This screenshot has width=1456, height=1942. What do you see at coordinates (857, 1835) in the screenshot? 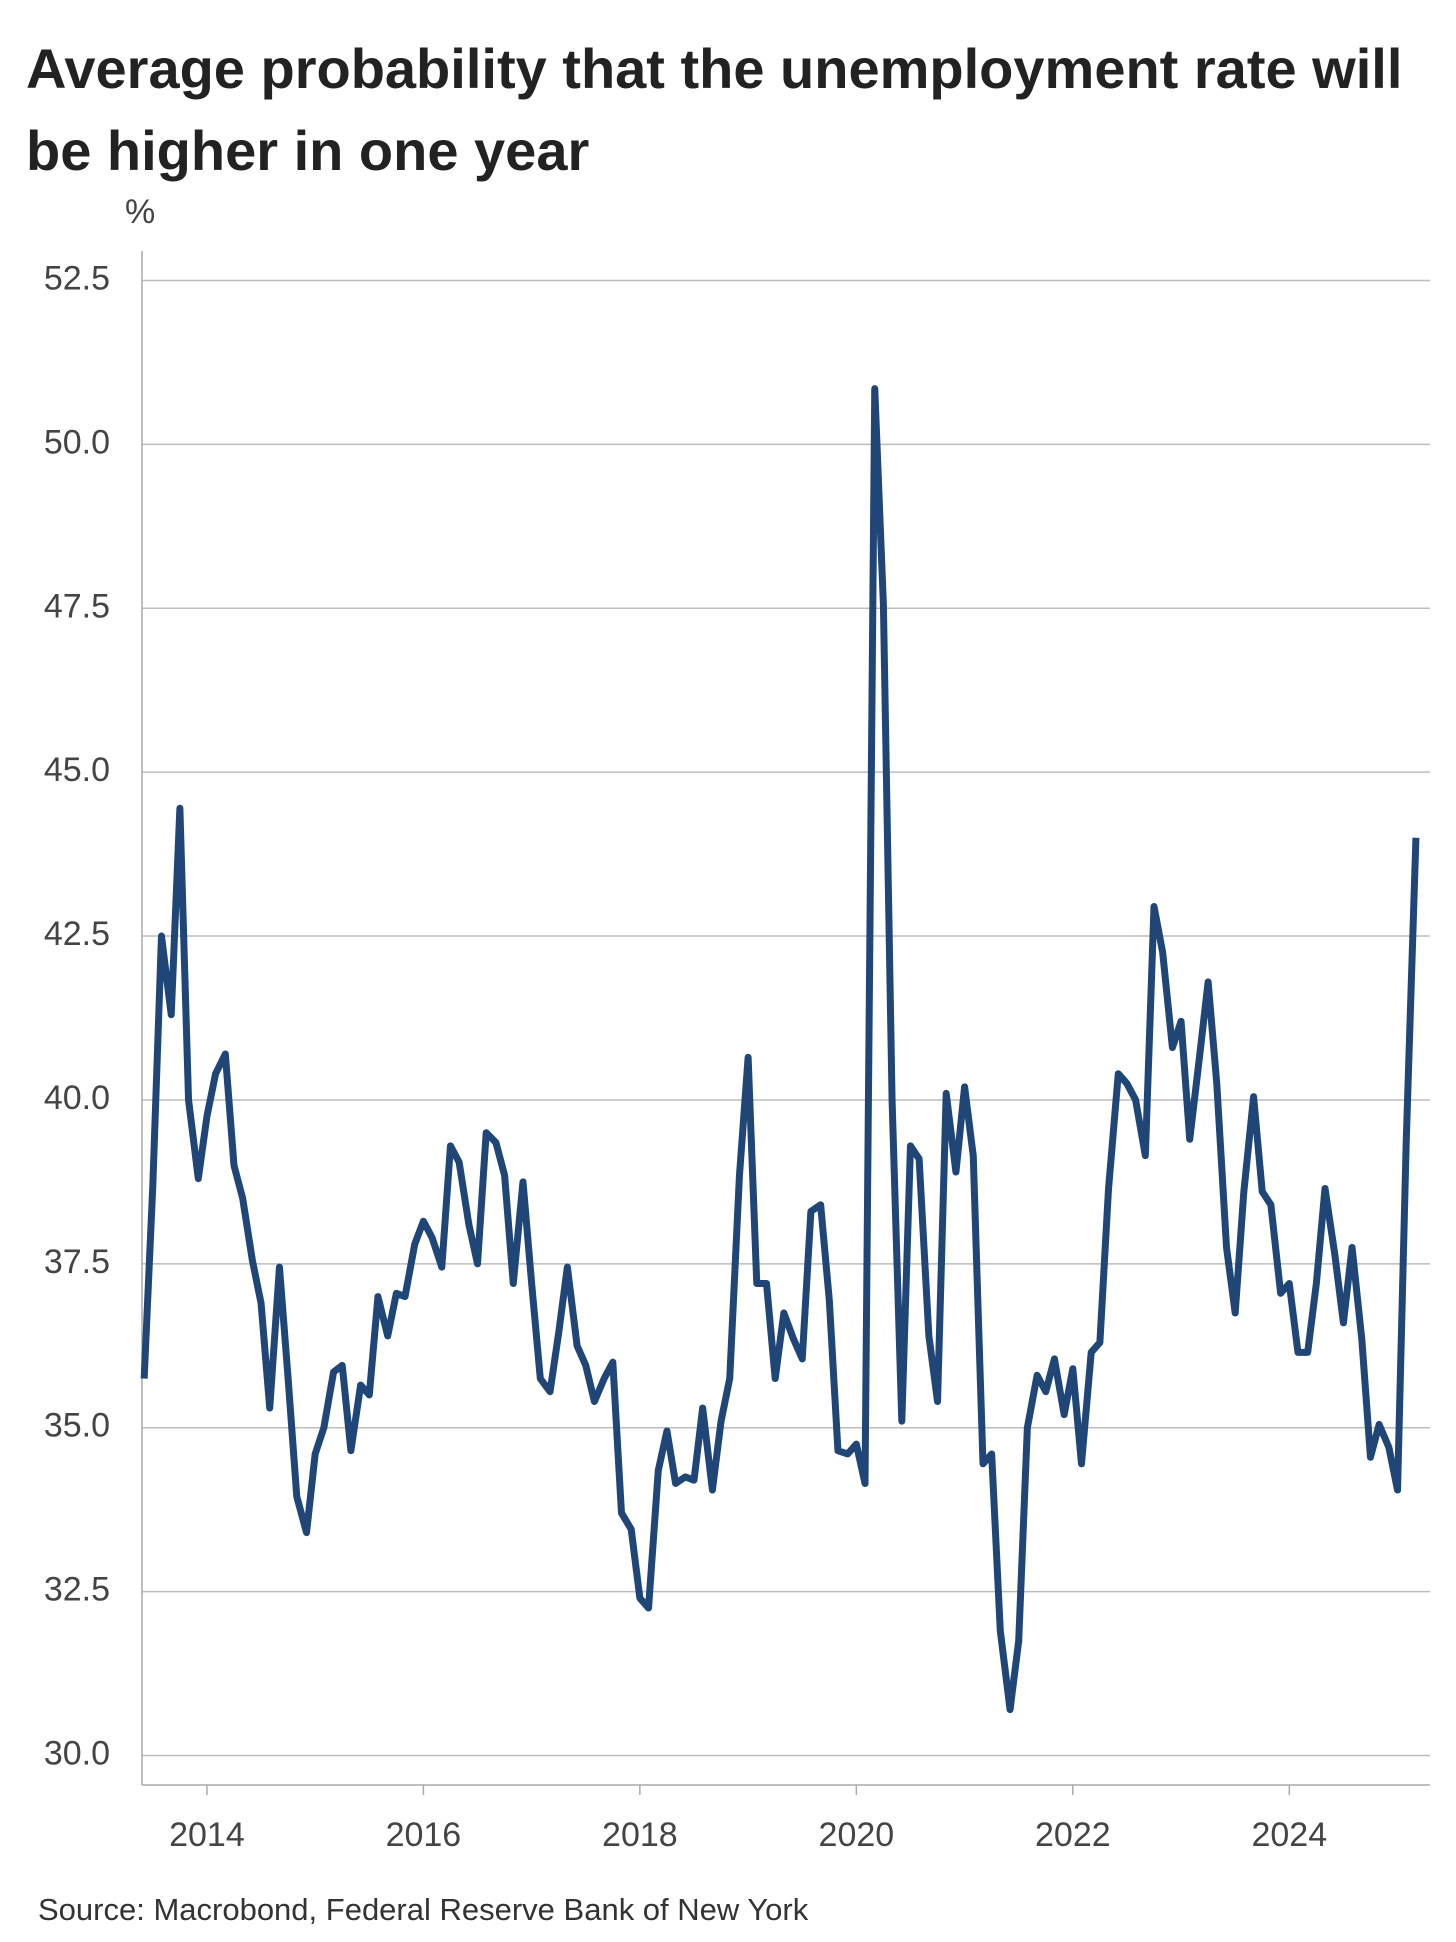
I see `x-tick-label: 2020` at bounding box center [857, 1835].